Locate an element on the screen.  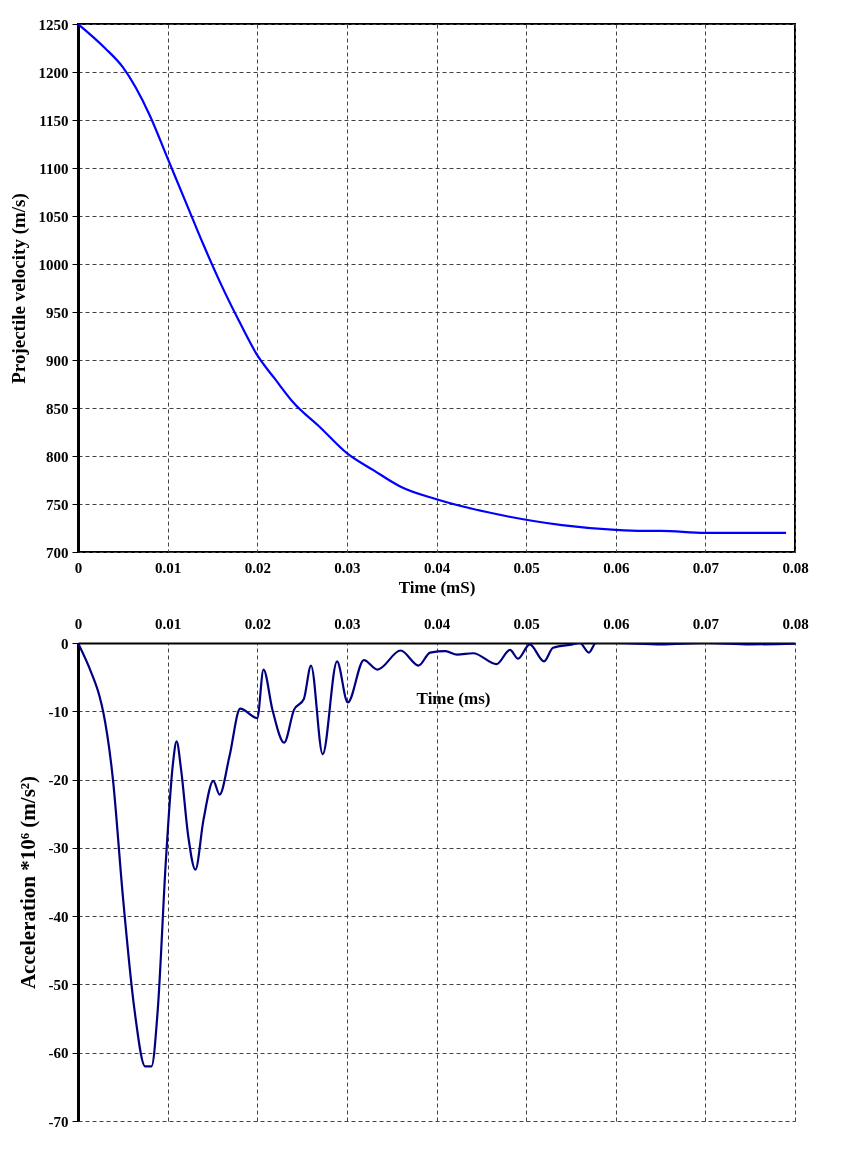
x-axis-title: Time (ms) is located at coordinates (453, 698).